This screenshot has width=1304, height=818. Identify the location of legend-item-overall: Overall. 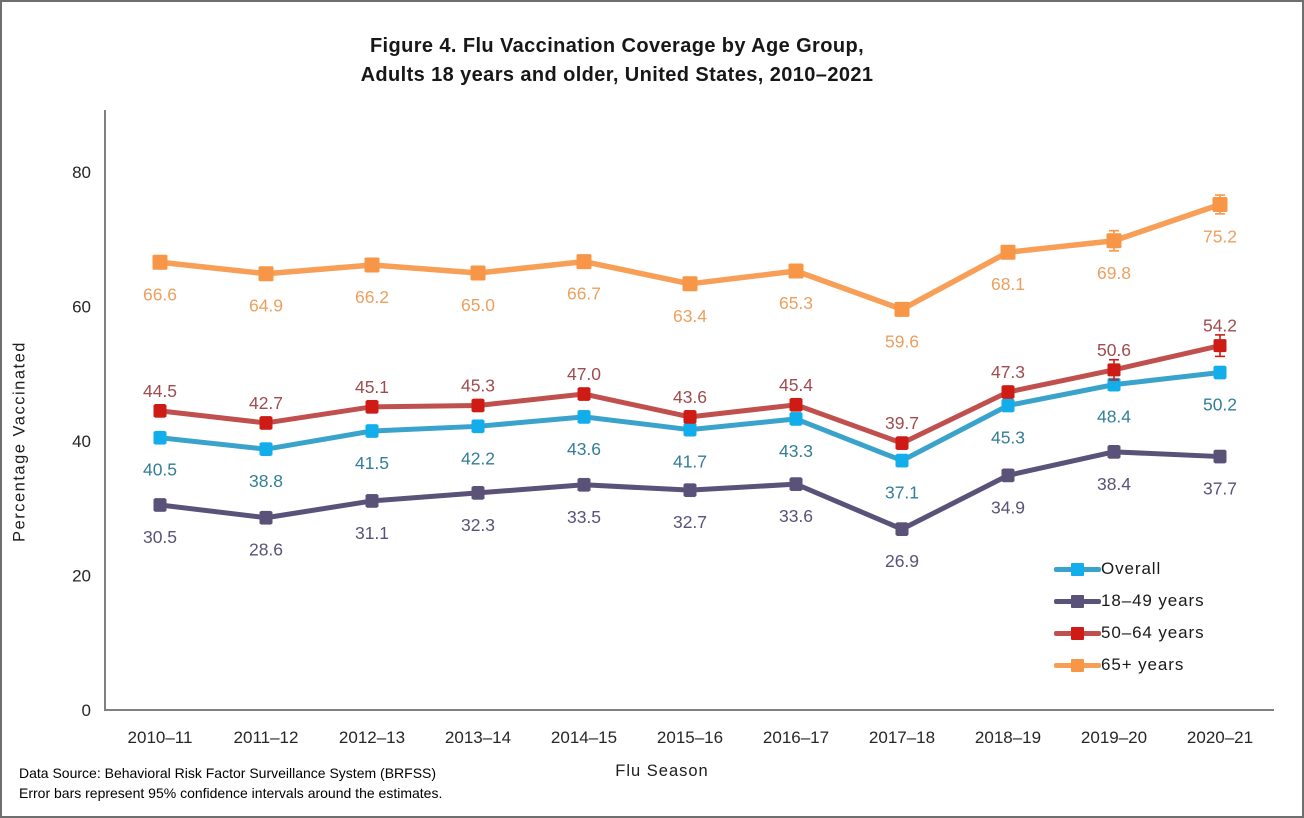
(1129, 569).